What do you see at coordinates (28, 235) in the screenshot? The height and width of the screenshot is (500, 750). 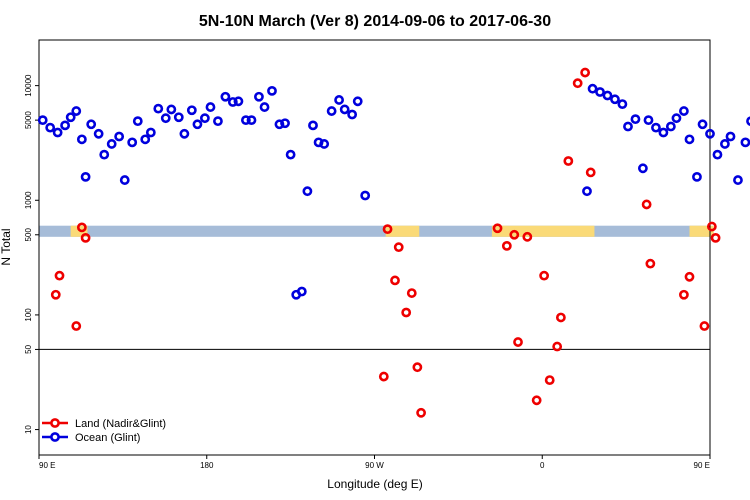 I see `y-tick-label: 500` at bounding box center [28, 235].